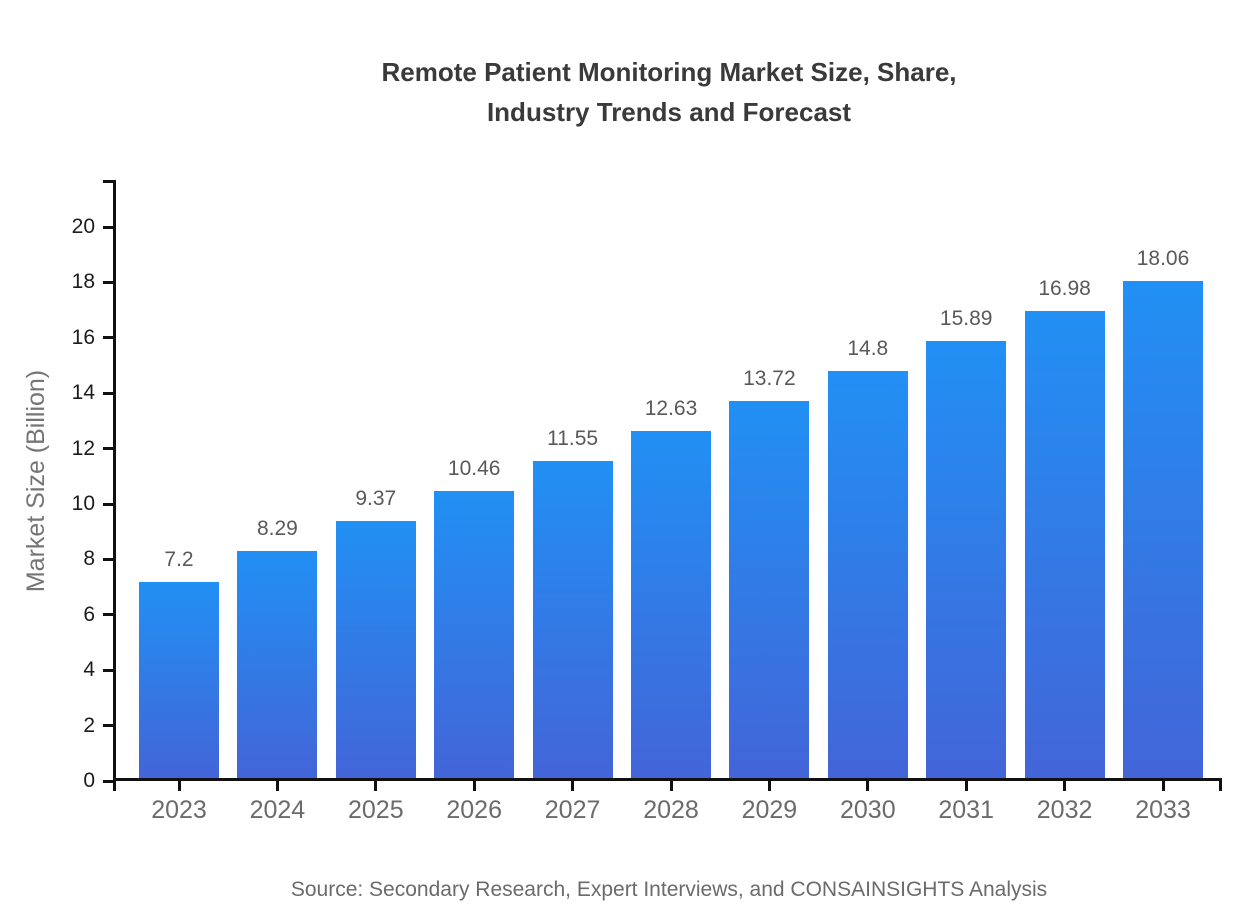 This screenshot has height=920, width=1260. Describe the element at coordinates (114, 485) in the screenshot. I see `y-axis-line` at that location.